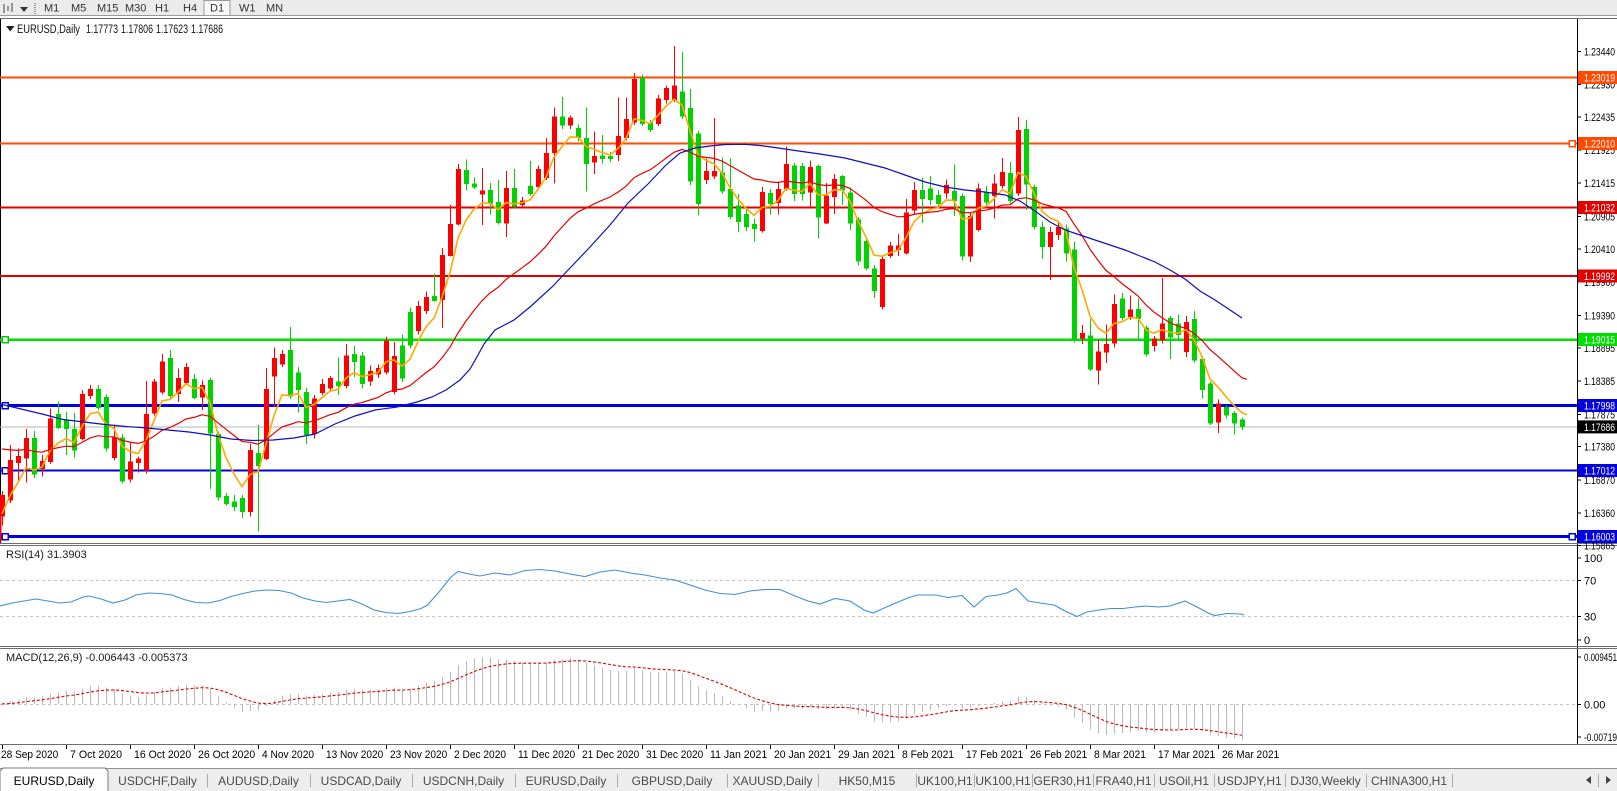 The width and height of the screenshot is (1617, 791). Describe the element at coordinates (1599, 317) in the screenshot. I see `svg-text: 1.19390` at that location.